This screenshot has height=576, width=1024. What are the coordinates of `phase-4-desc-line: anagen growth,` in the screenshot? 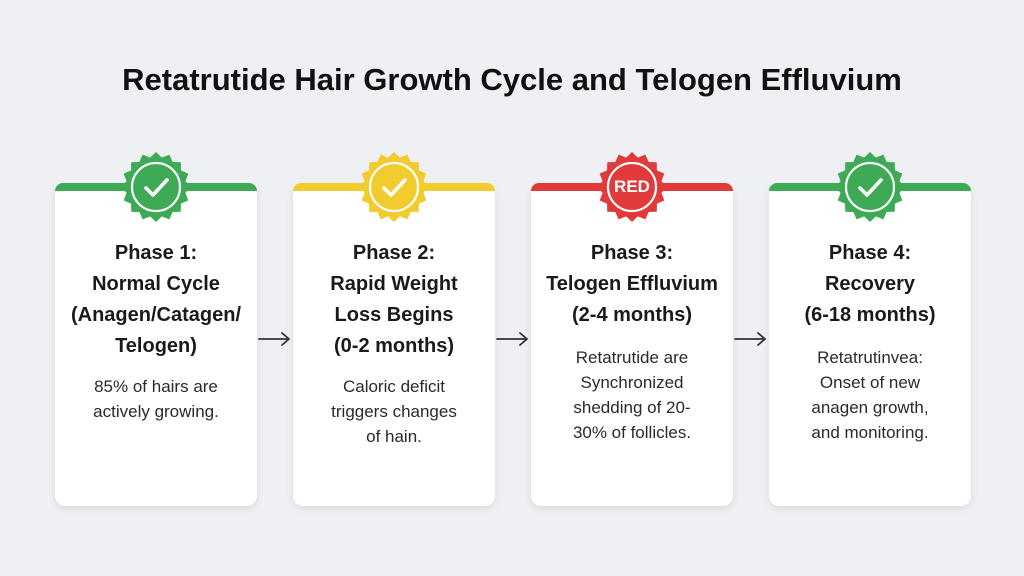 It's located at (870, 407).